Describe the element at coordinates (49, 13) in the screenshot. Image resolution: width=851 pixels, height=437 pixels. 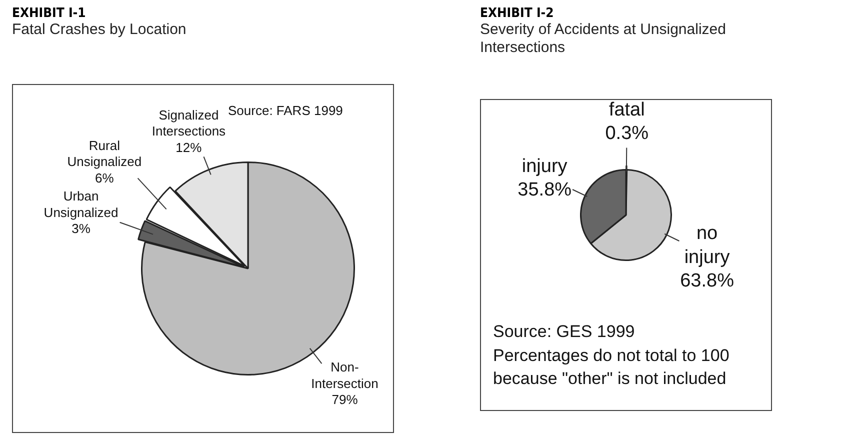
I see `chart-title: EXHIBIT I-1` at that location.